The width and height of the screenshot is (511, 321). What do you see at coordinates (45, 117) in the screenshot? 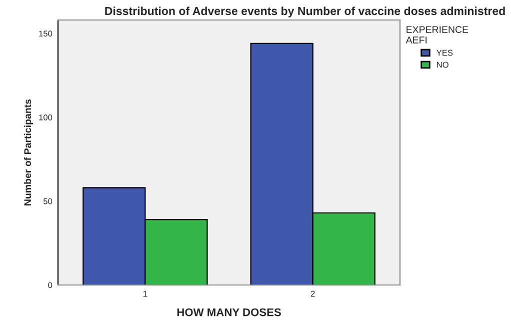
I see `y-tick-label: 100` at bounding box center [45, 117].